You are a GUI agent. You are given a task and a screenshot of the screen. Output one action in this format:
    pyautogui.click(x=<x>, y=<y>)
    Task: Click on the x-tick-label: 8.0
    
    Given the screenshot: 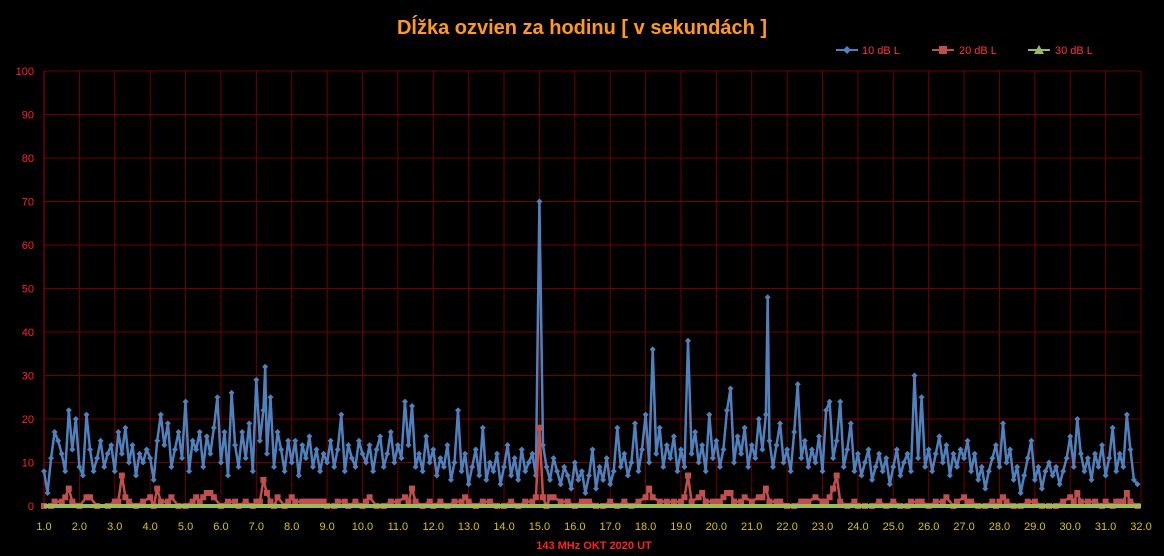 What is the action you would take?
    pyautogui.click(x=291, y=527)
    